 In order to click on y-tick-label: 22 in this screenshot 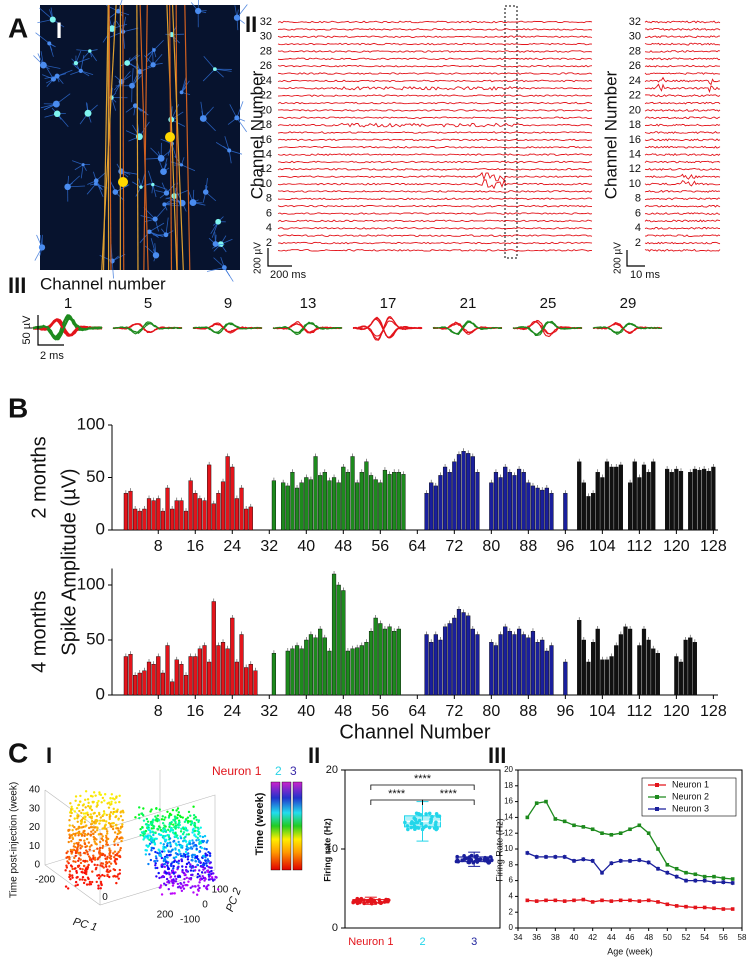, I will do `click(266, 96)`.